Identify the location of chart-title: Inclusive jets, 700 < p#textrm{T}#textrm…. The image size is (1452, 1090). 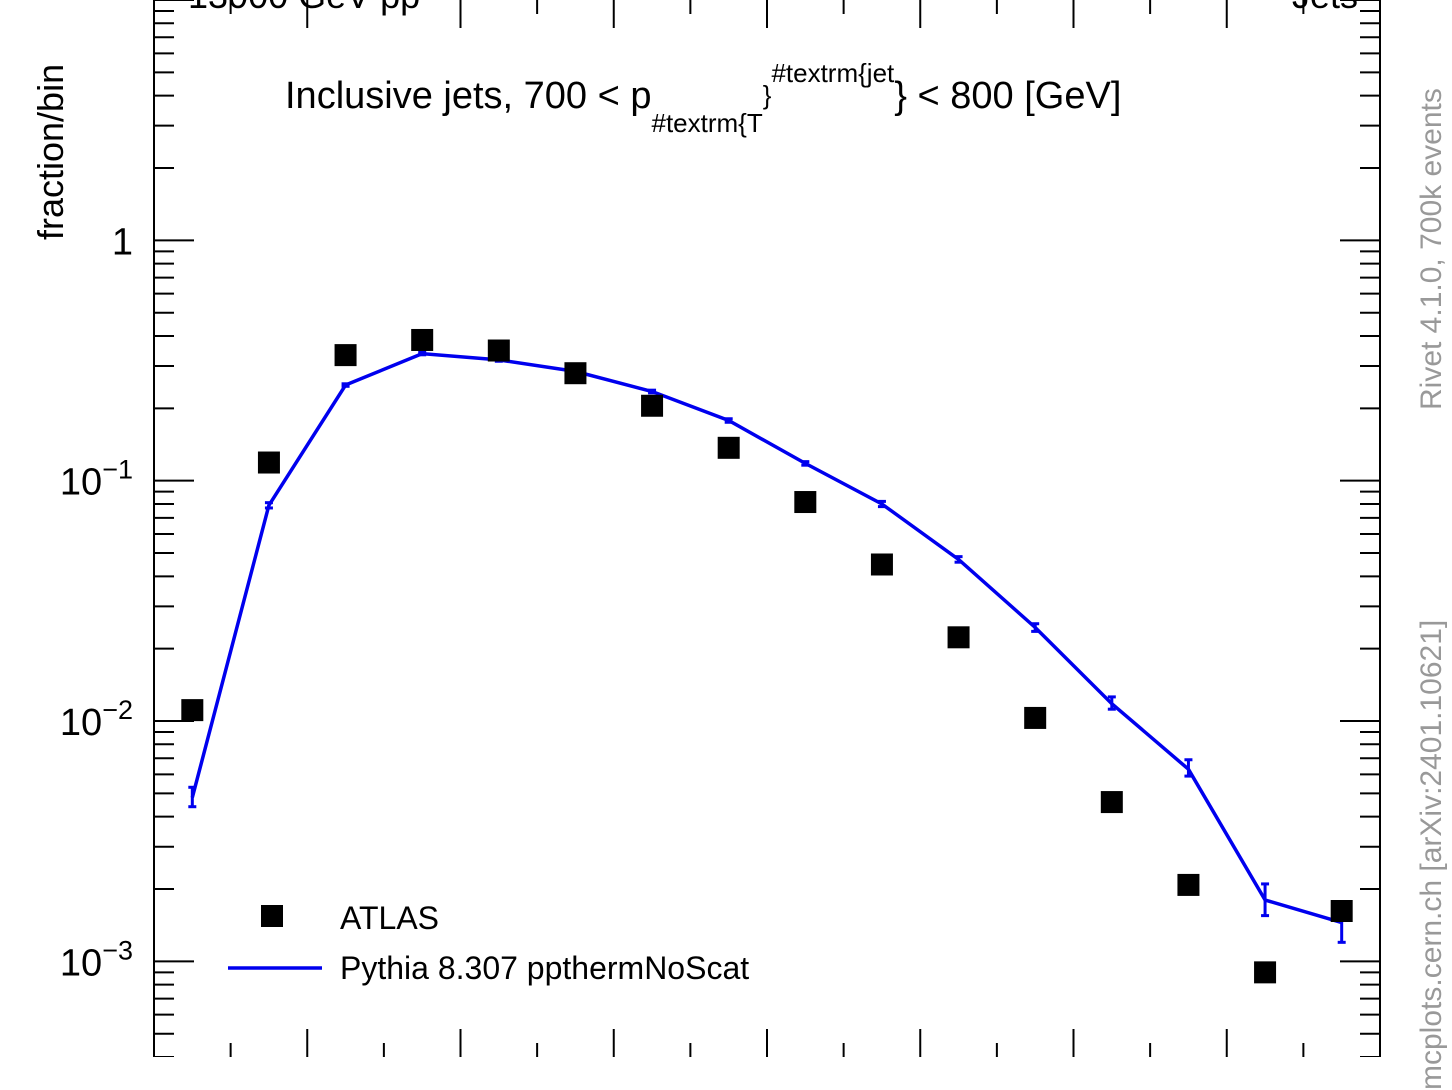
(703, 98).